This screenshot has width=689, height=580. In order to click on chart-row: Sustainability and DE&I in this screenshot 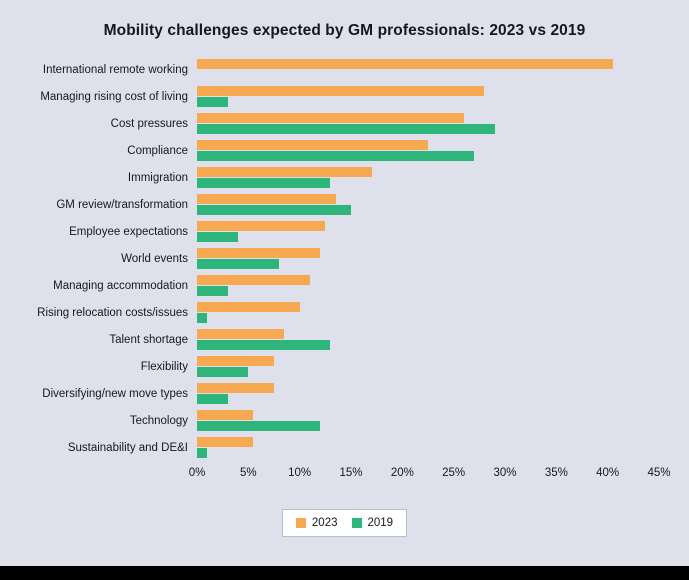, I will do `click(344, 447)`.